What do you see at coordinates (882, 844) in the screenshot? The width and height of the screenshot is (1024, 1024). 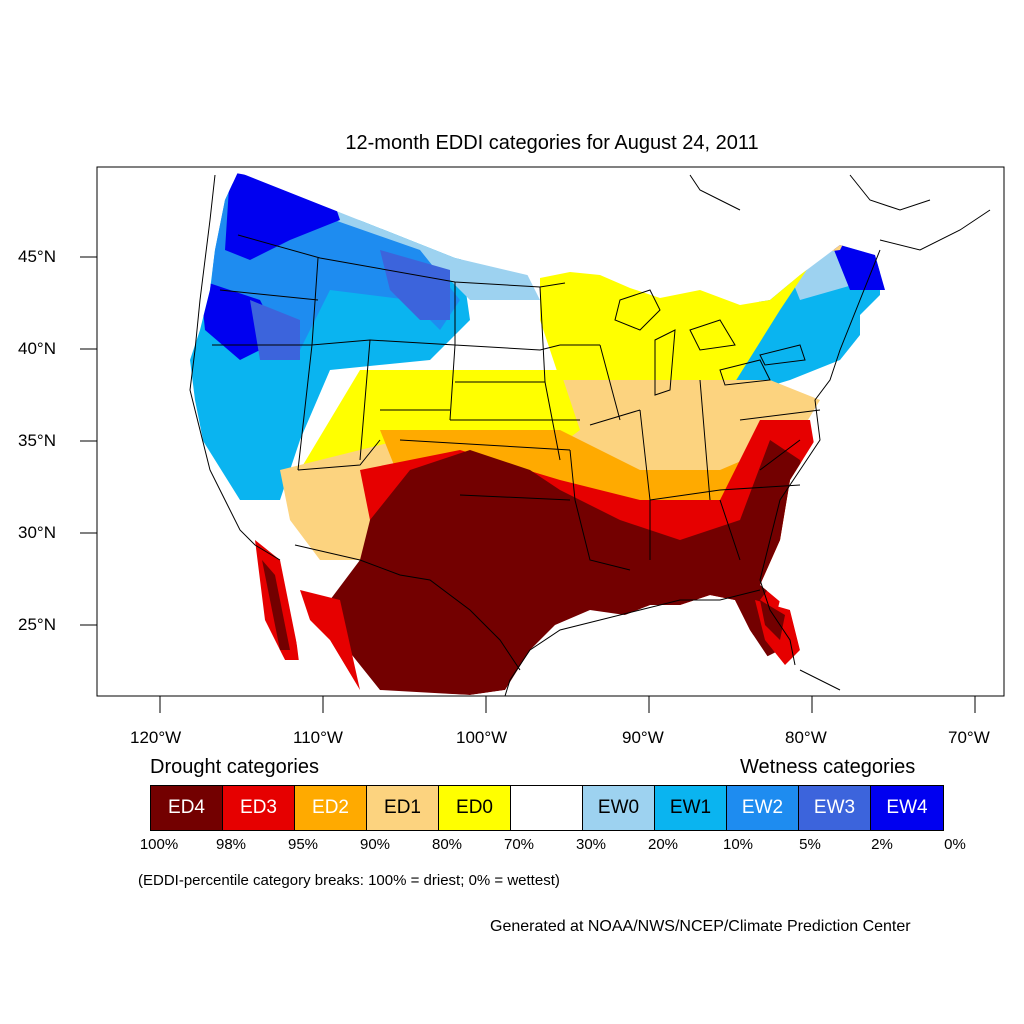 I see `break-label: 2%` at bounding box center [882, 844].